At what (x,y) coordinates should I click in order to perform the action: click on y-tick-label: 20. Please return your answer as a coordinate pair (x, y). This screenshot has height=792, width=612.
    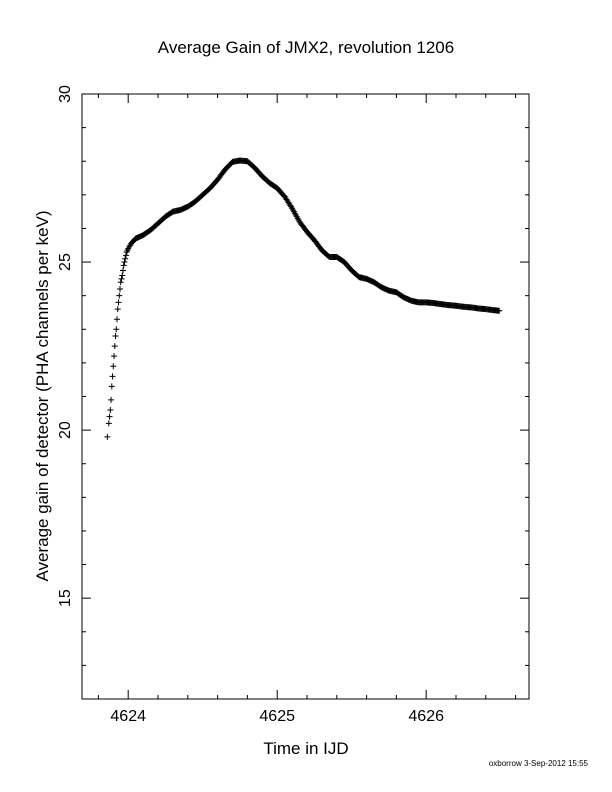
    Looking at the image, I should click on (65, 430).